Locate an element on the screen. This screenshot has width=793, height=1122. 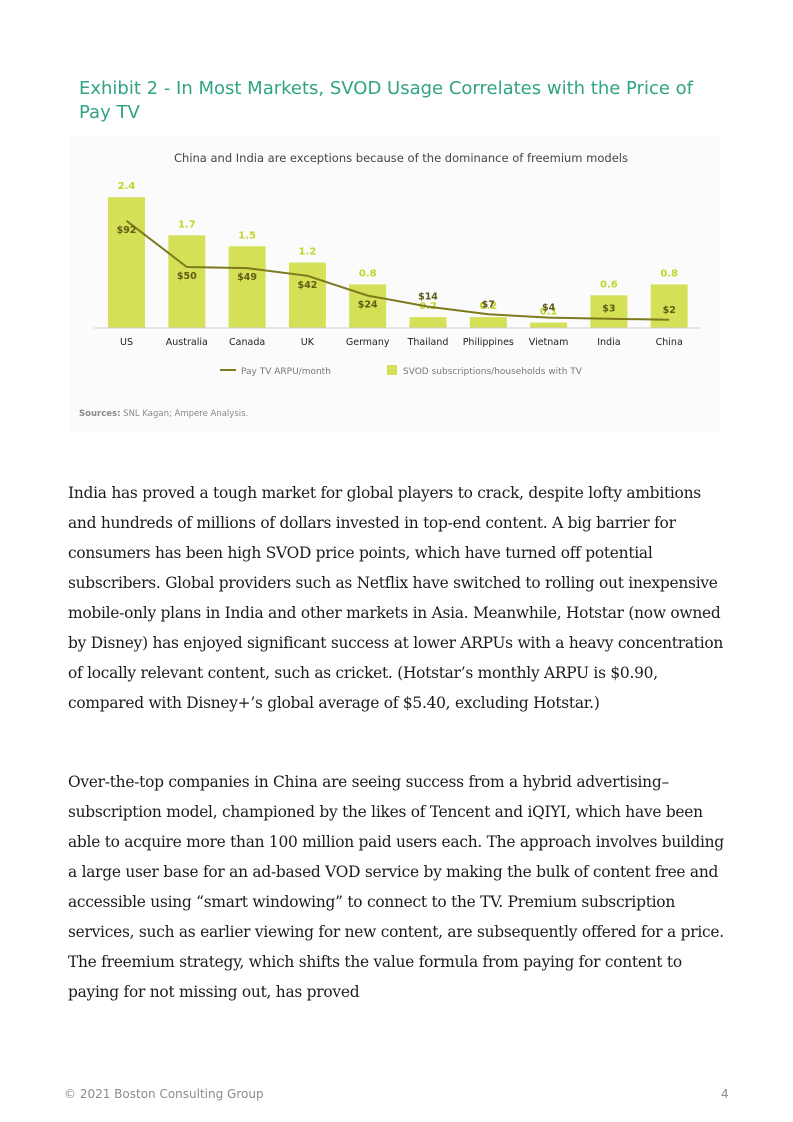
category-label: China is located at coordinates (669, 342).